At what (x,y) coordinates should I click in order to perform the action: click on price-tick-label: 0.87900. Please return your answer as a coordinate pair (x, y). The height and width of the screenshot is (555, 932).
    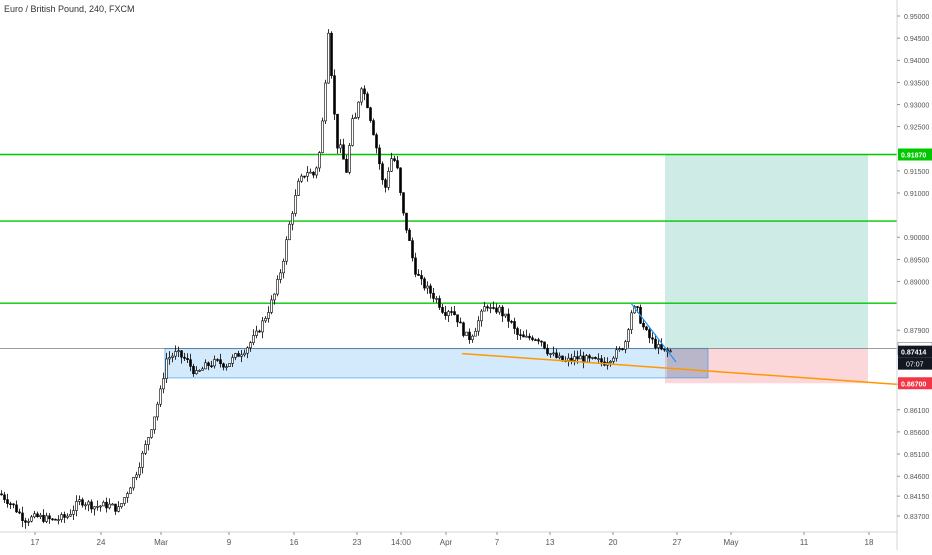
    Looking at the image, I should click on (916, 331).